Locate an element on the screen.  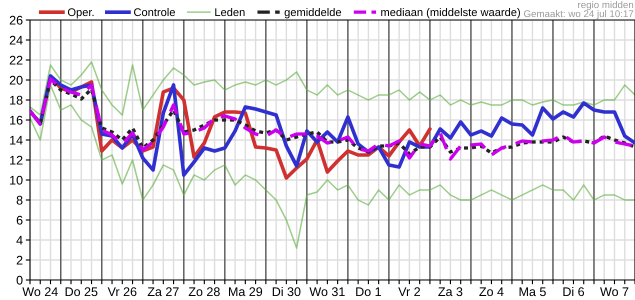
y-tick-label: 24 is located at coordinates (16, 40).